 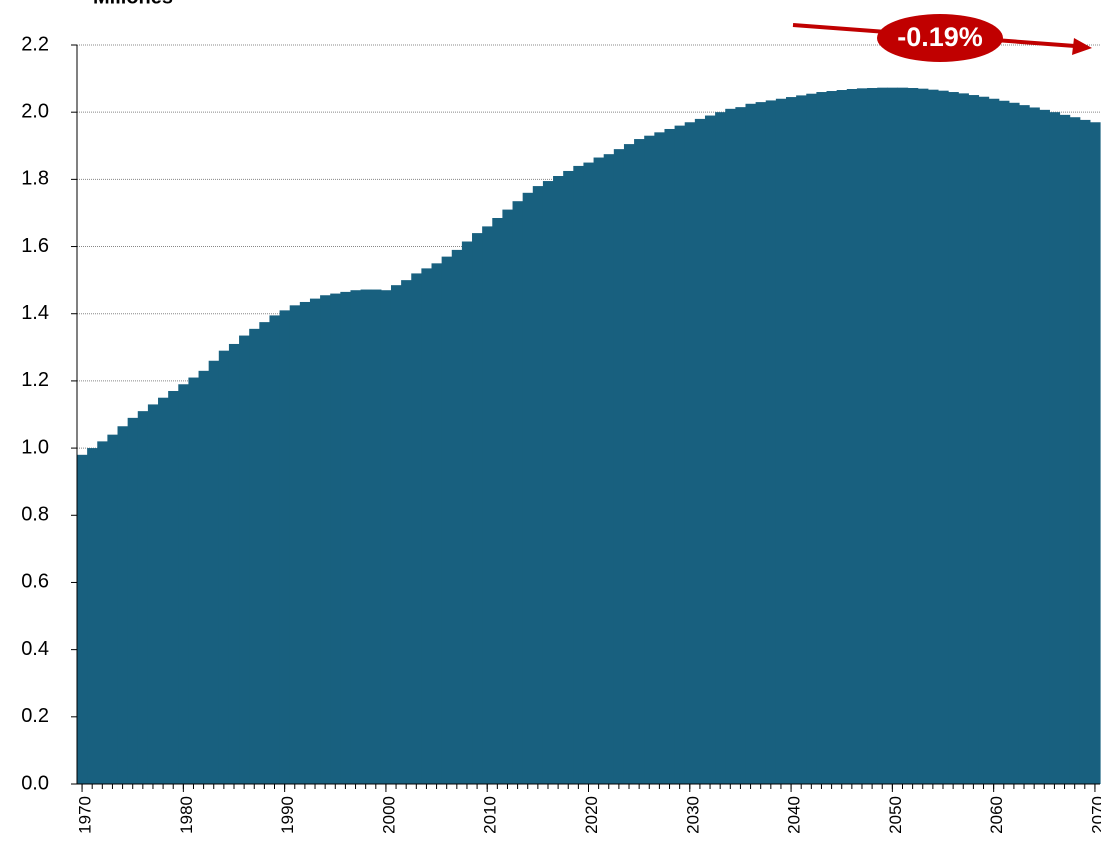 What do you see at coordinates (35, 44) in the screenshot?
I see `y-tick-label: 2.2` at bounding box center [35, 44].